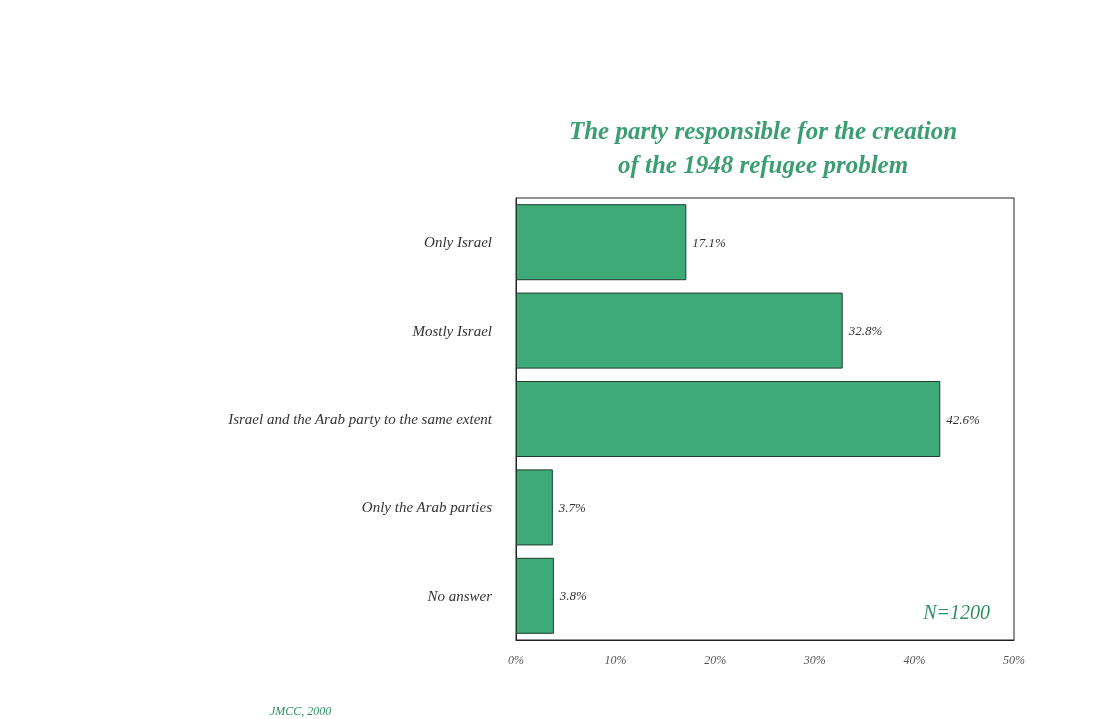  What do you see at coordinates (427, 507) in the screenshot?
I see `y-tick-label: Only the Arab parties` at bounding box center [427, 507].